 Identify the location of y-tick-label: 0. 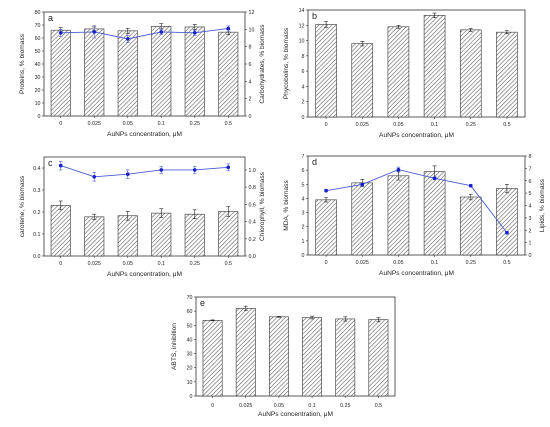
(303, 256).